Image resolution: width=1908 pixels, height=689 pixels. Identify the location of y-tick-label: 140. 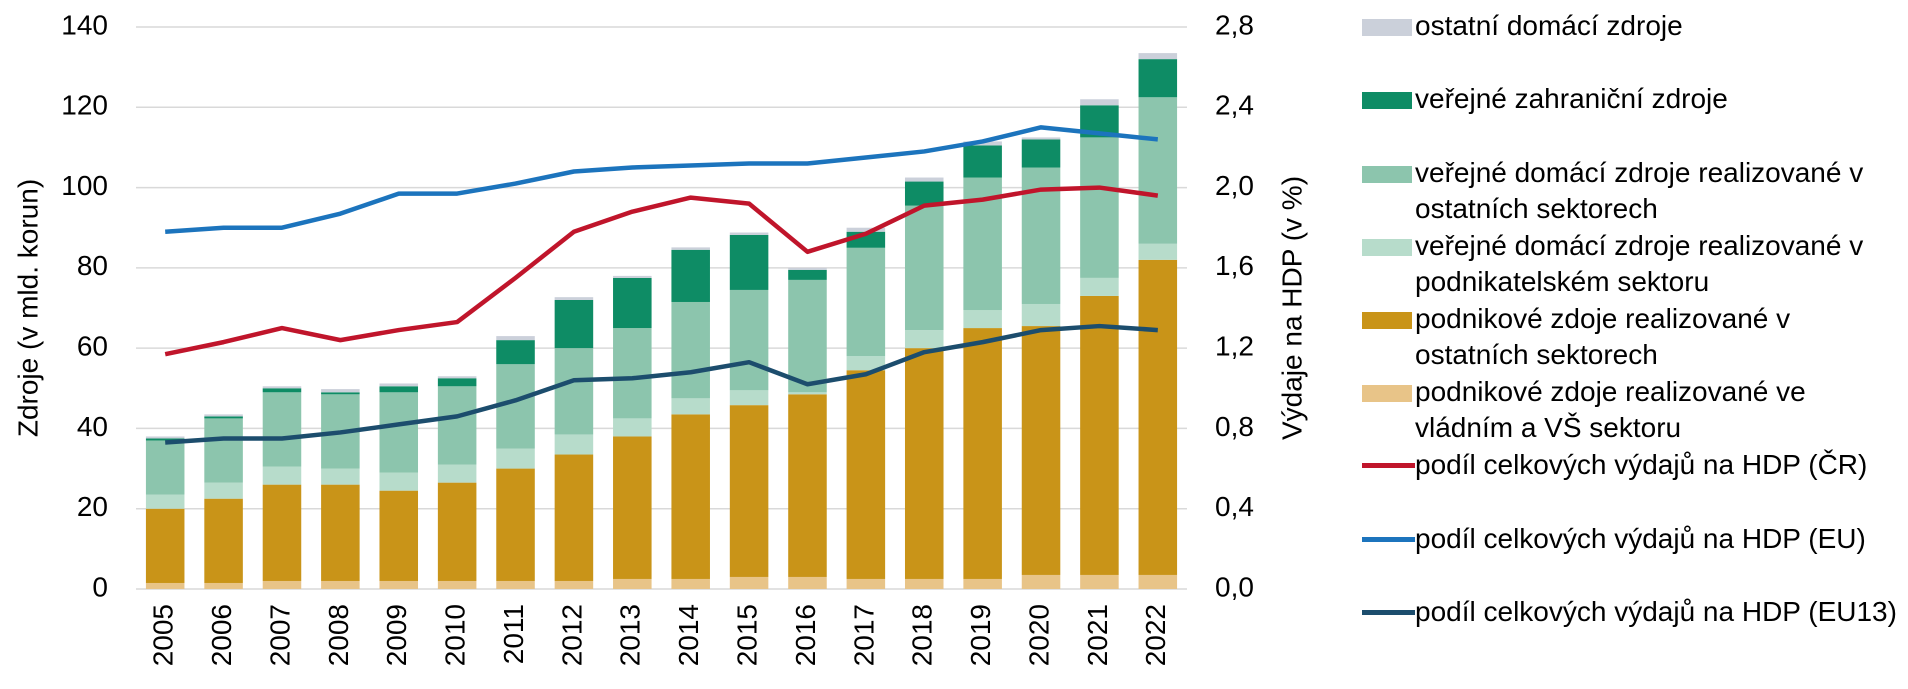
(84, 24).